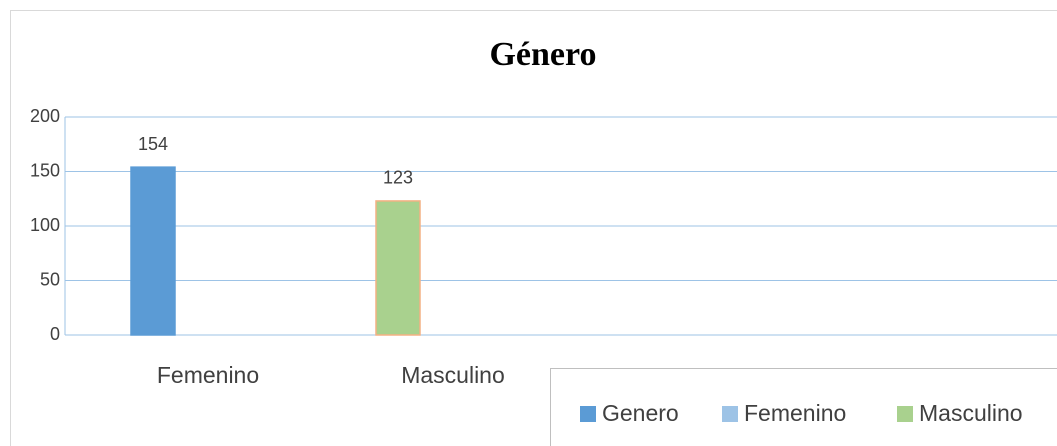 Image resolution: width=1057 pixels, height=446 pixels. Describe the element at coordinates (795, 413) in the screenshot. I see `legend-label: Femenino` at that location.